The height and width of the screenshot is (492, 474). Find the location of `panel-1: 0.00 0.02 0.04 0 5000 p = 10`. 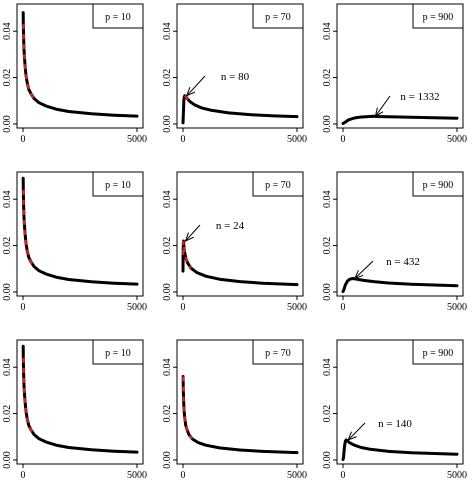

panel-1: 0.00 0.02 0.04 0 5000 p = 10 is located at coordinates (74, 74).